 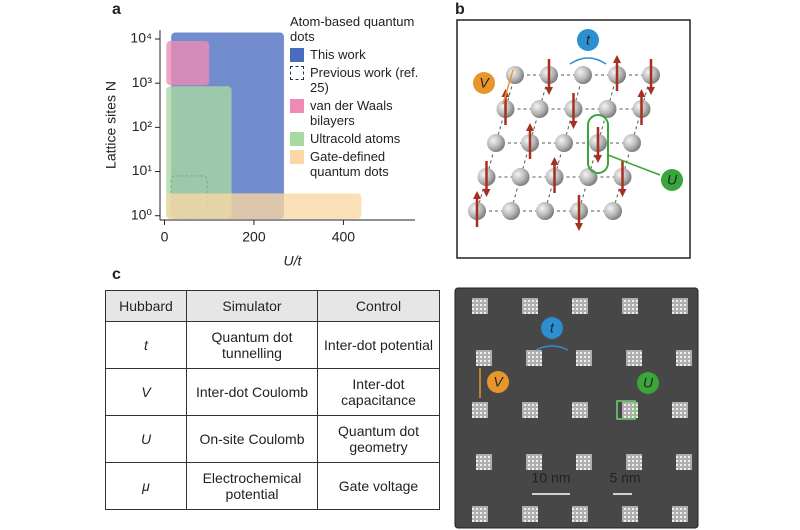 What do you see at coordinates (254, 237) in the screenshot?
I see `x-tick-label: 200` at bounding box center [254, 237].